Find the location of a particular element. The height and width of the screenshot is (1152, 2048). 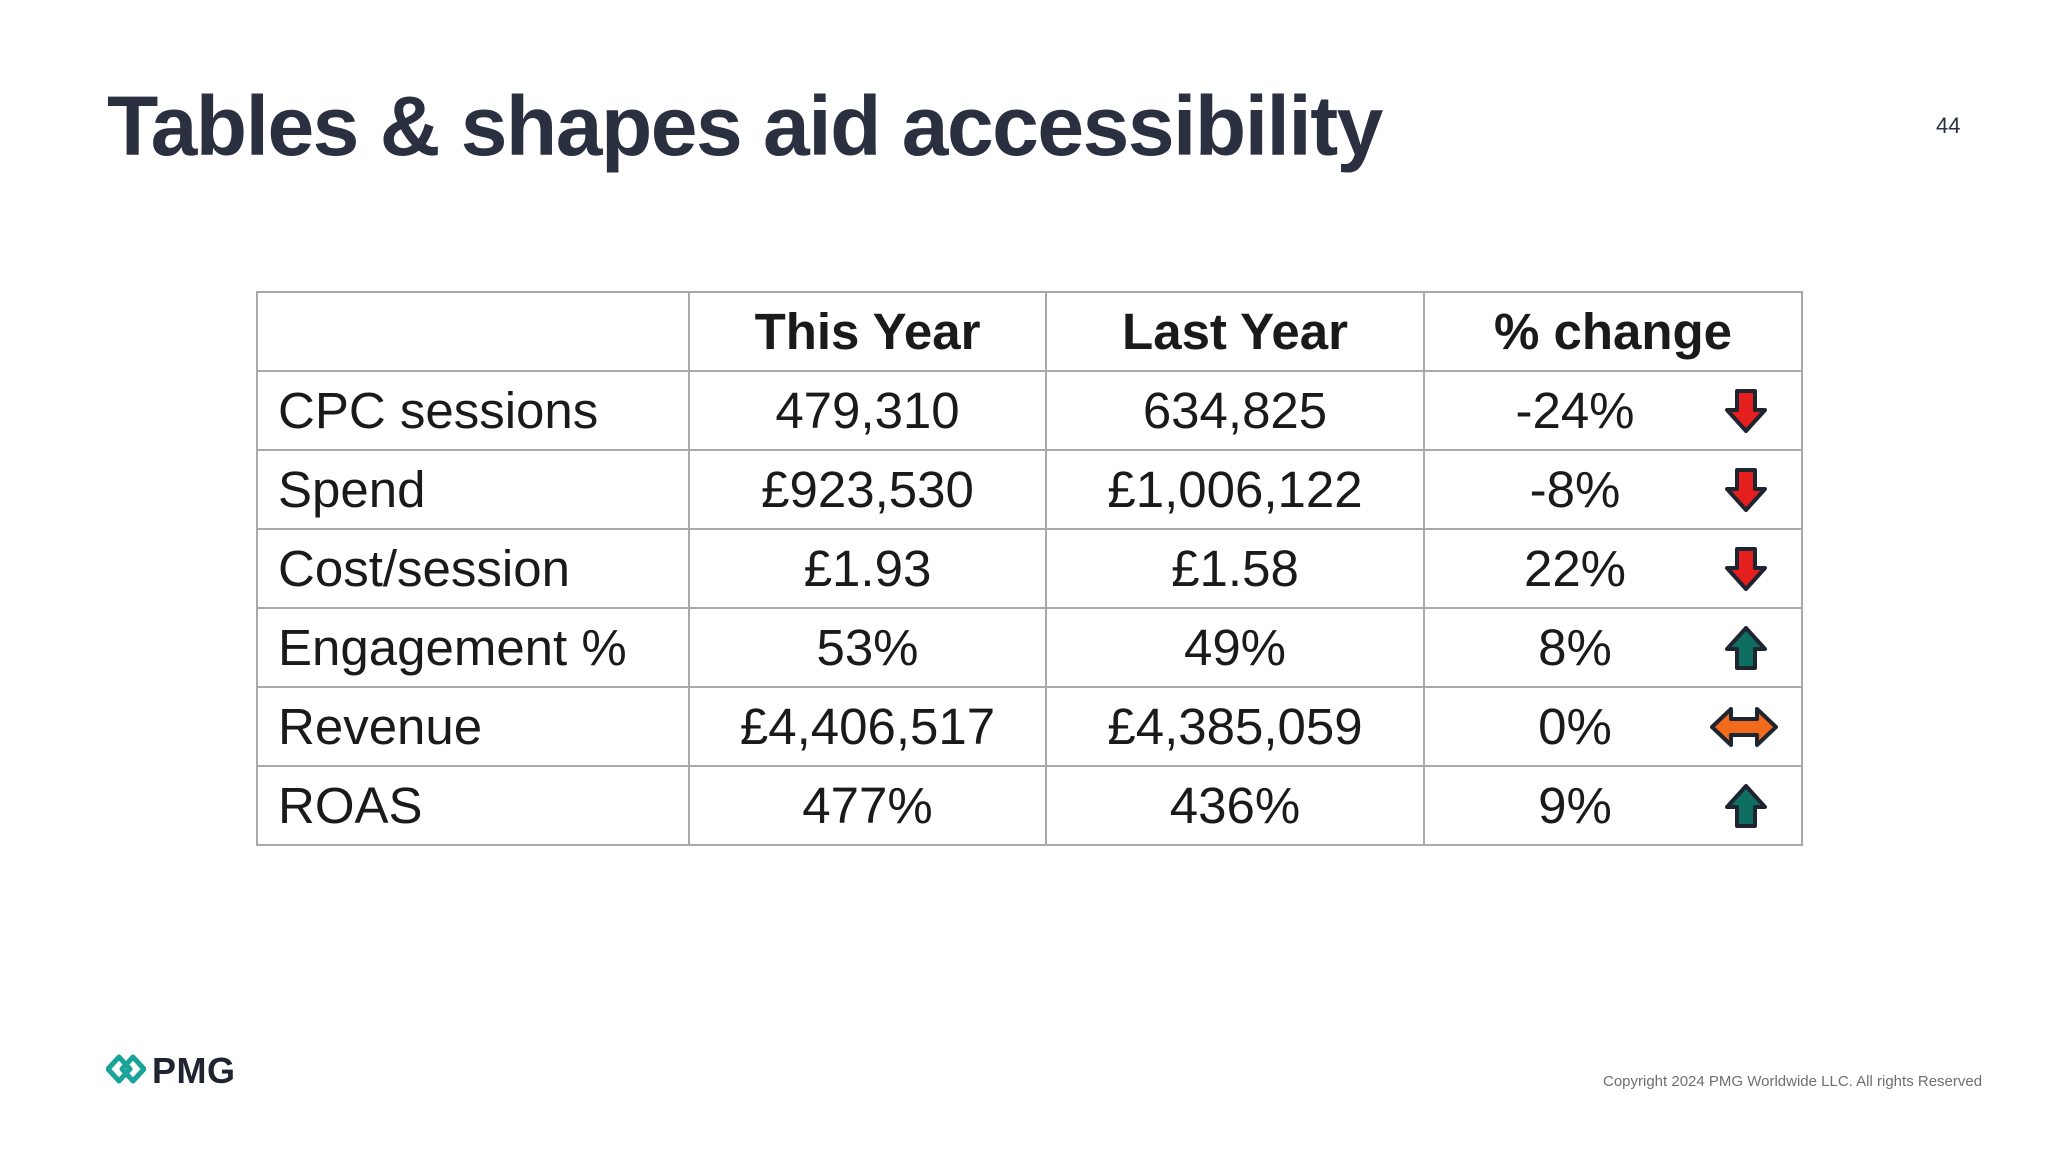

table-row: Engagement % 53% 49% 8% is located at coordinates (1029, 647).